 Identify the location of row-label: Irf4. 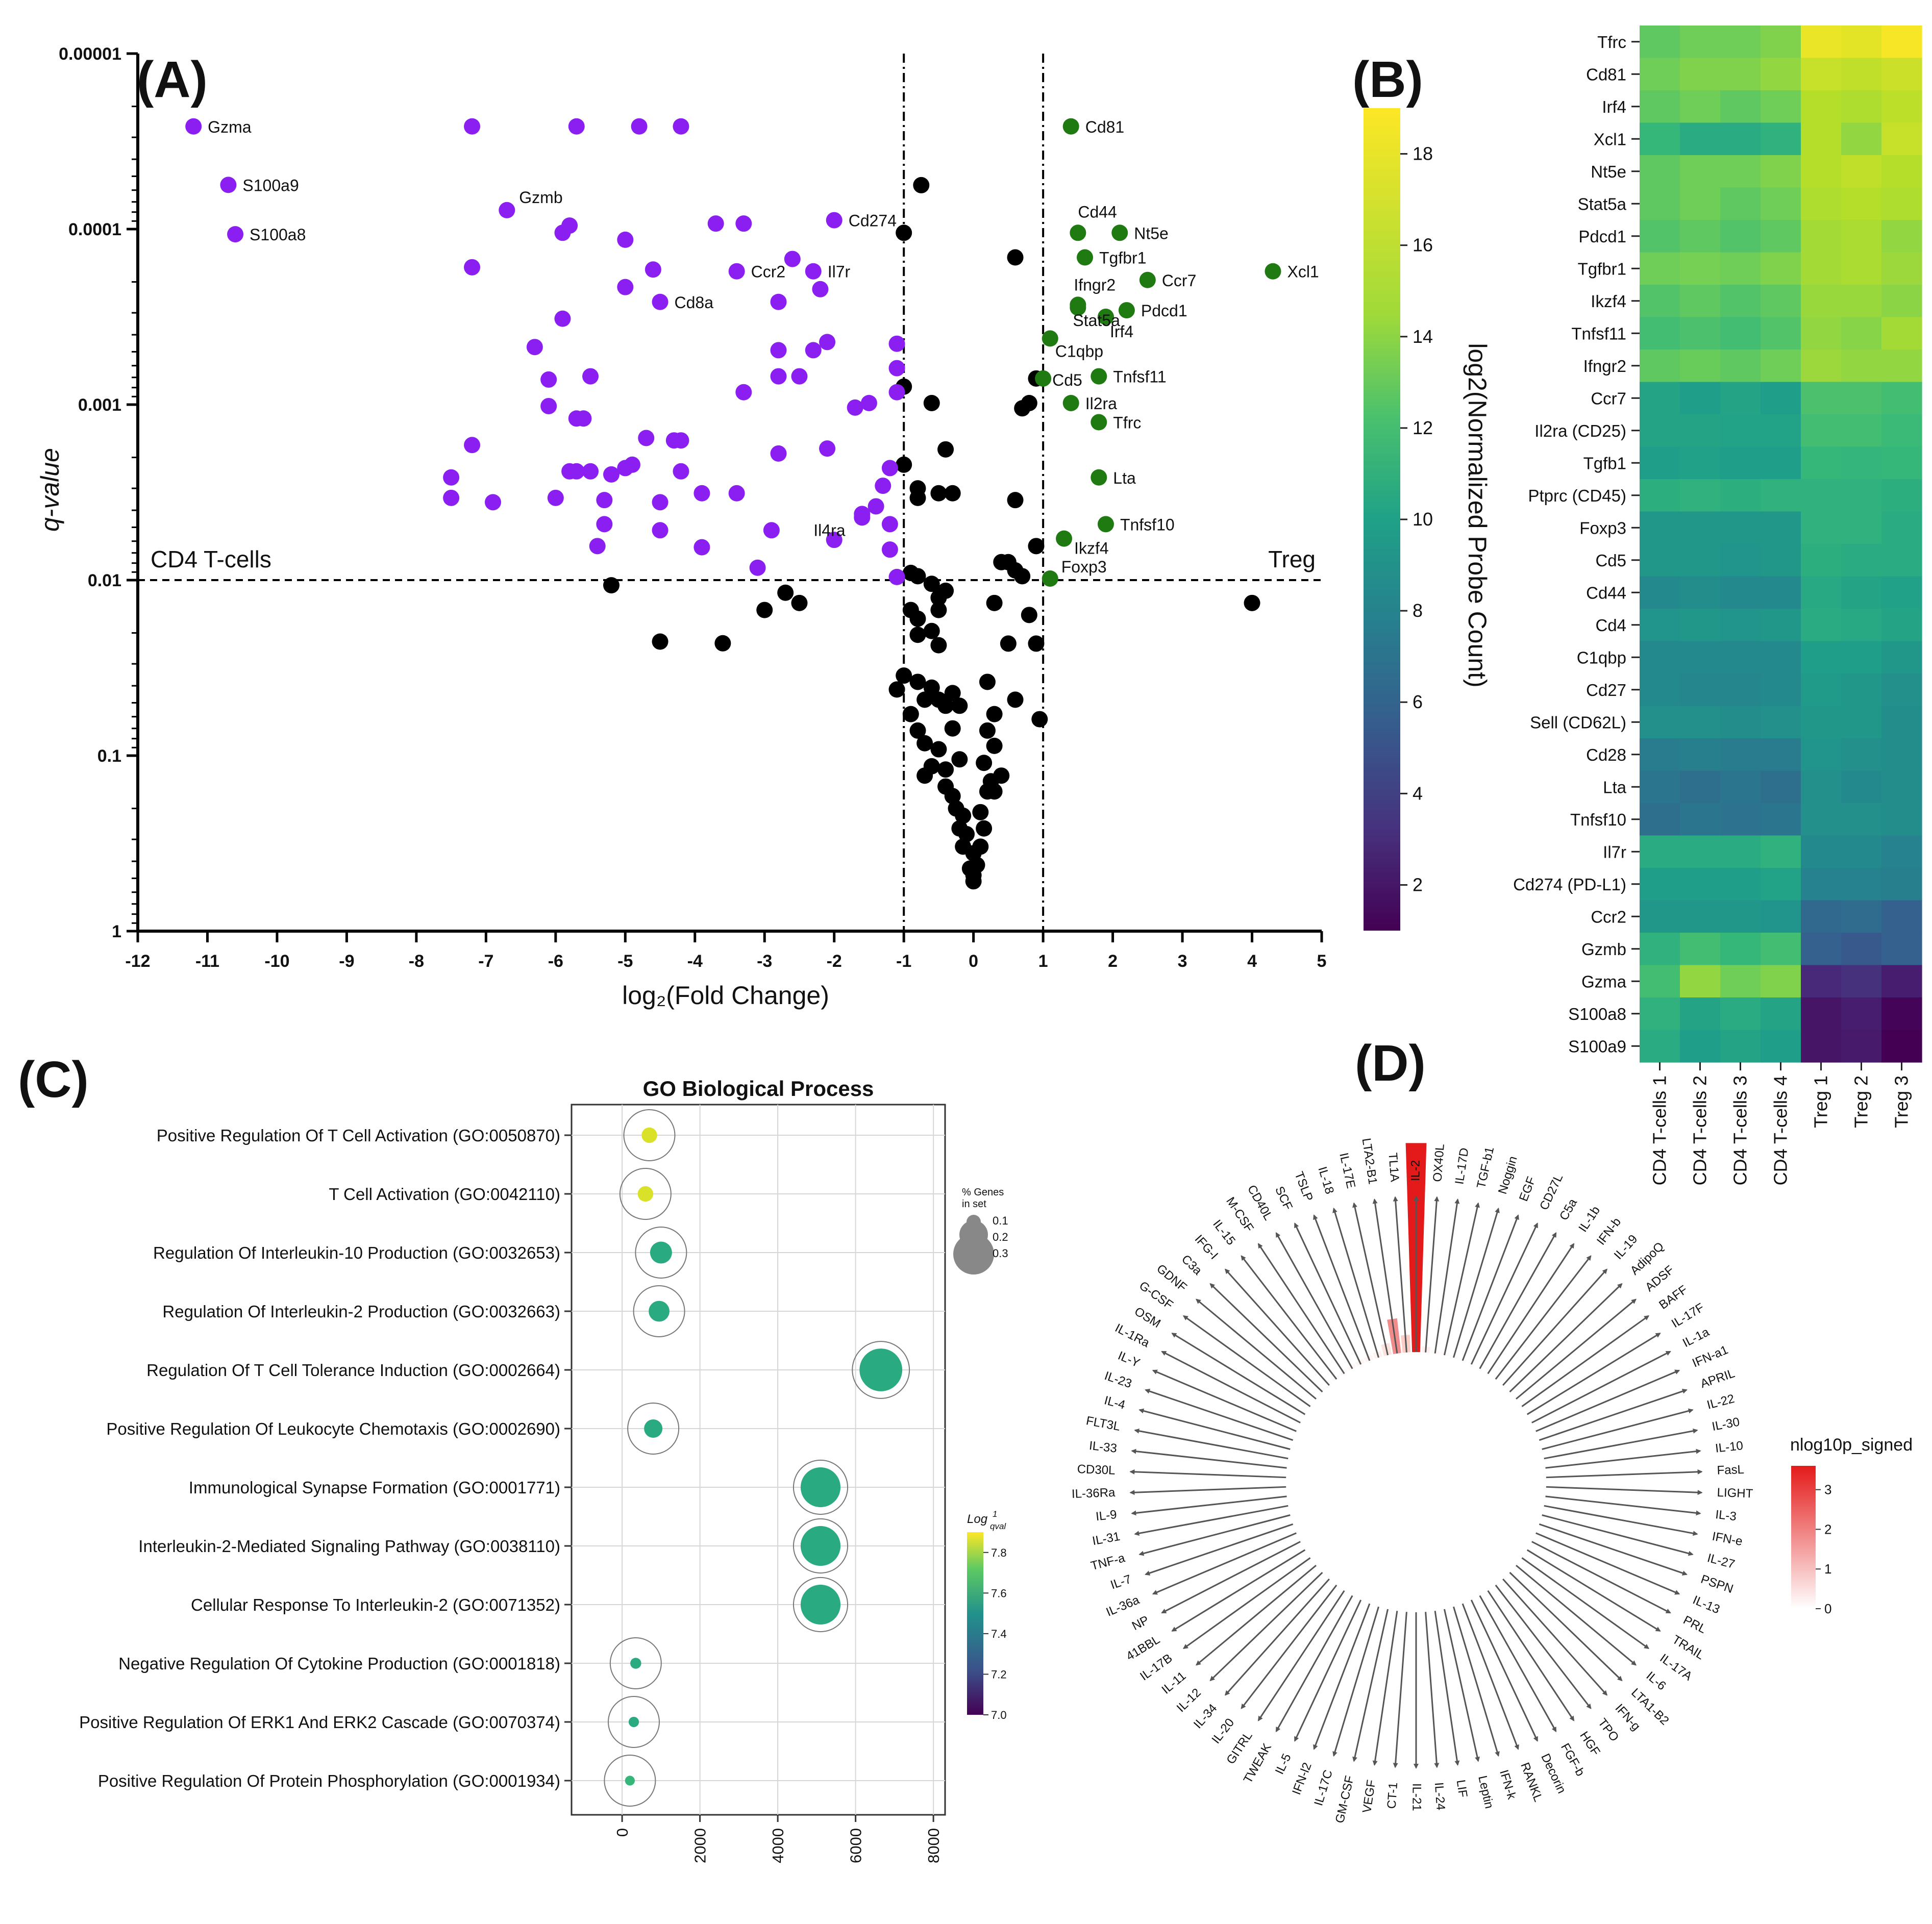
(1614, 106).